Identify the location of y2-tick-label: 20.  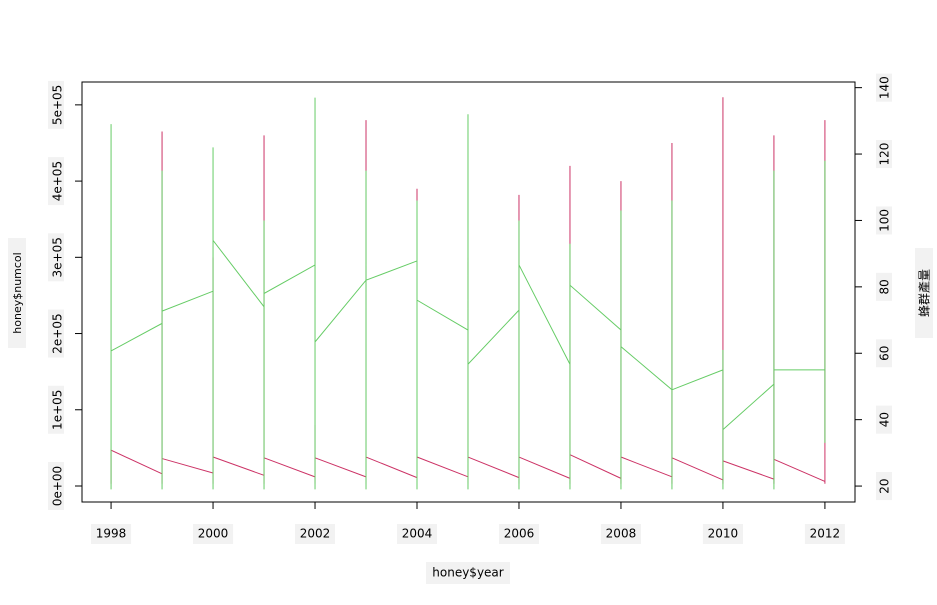
(885, 485).